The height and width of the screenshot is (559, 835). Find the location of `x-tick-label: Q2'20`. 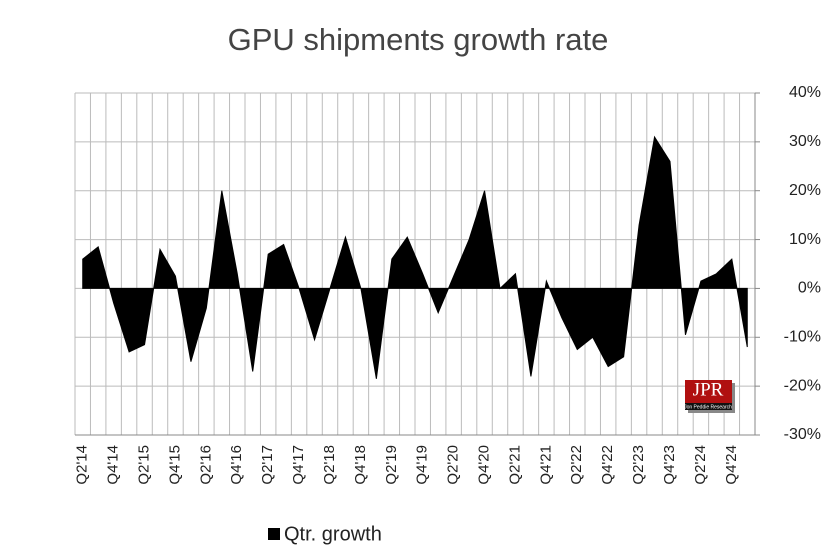

x-tick-label: Q2'20 is located at coordinates (453, 465).